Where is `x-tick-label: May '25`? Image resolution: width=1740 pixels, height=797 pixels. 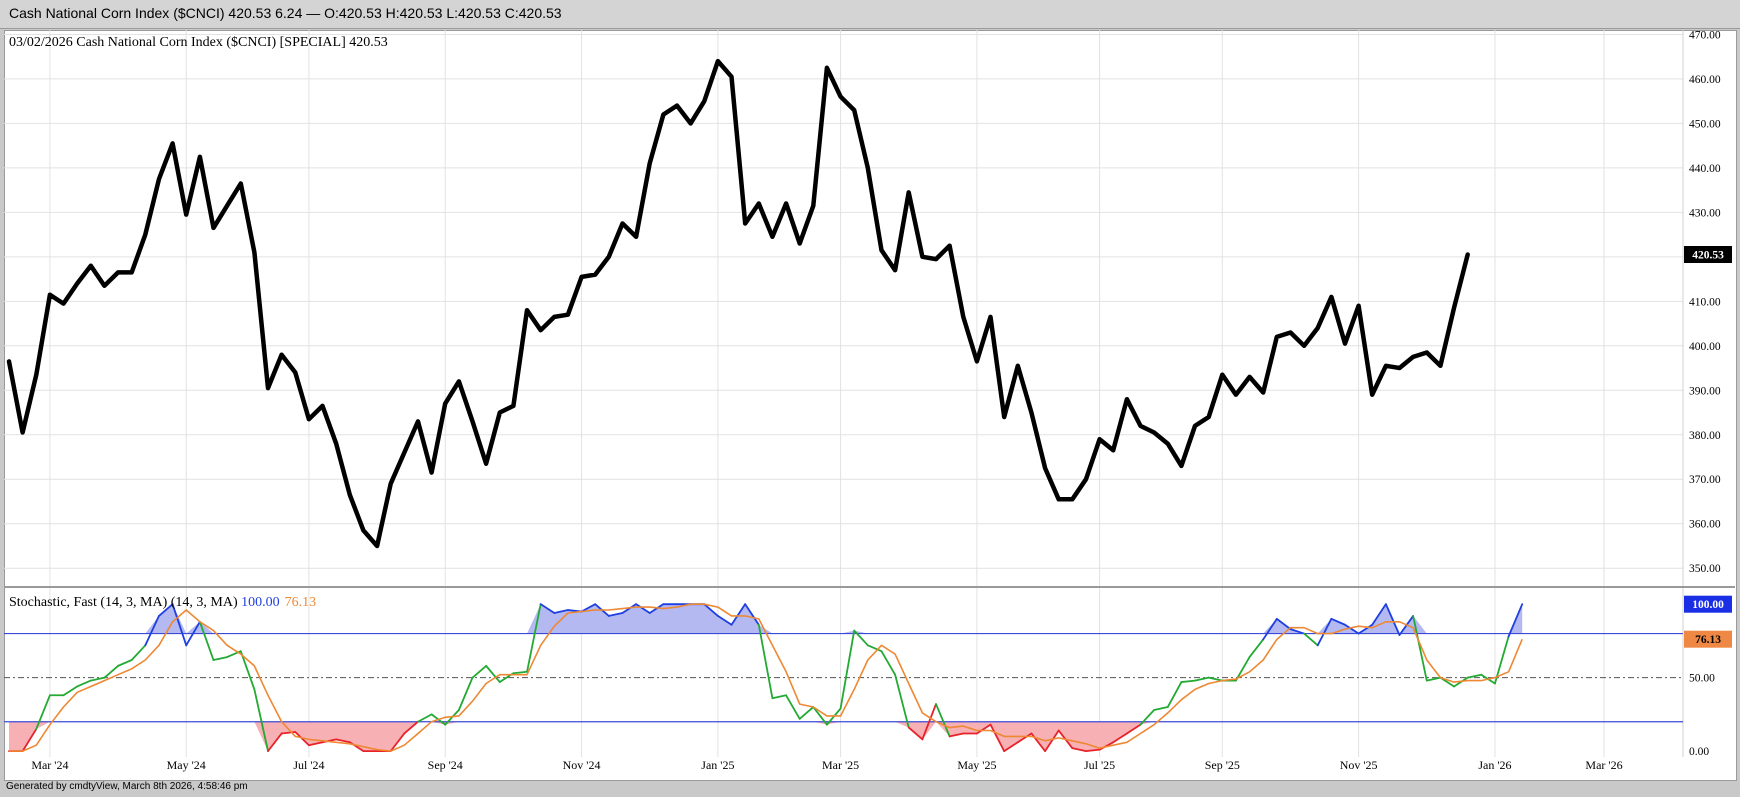 x-tick-label: May '25 is located at coordinates (976, 765).